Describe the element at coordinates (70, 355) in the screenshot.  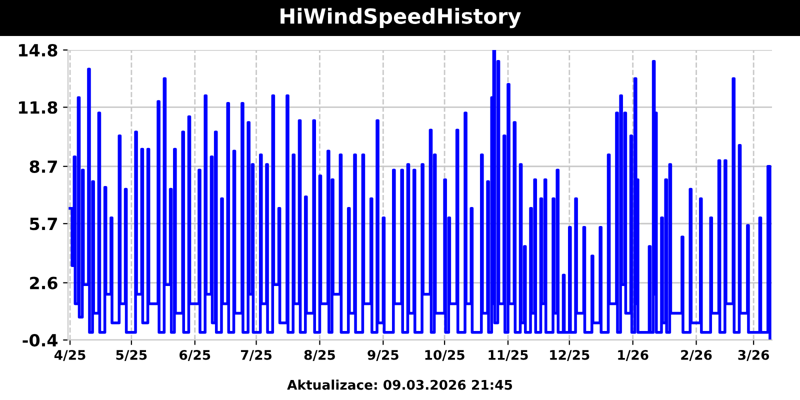
I see `x-tick-label: 4/25` at that location.